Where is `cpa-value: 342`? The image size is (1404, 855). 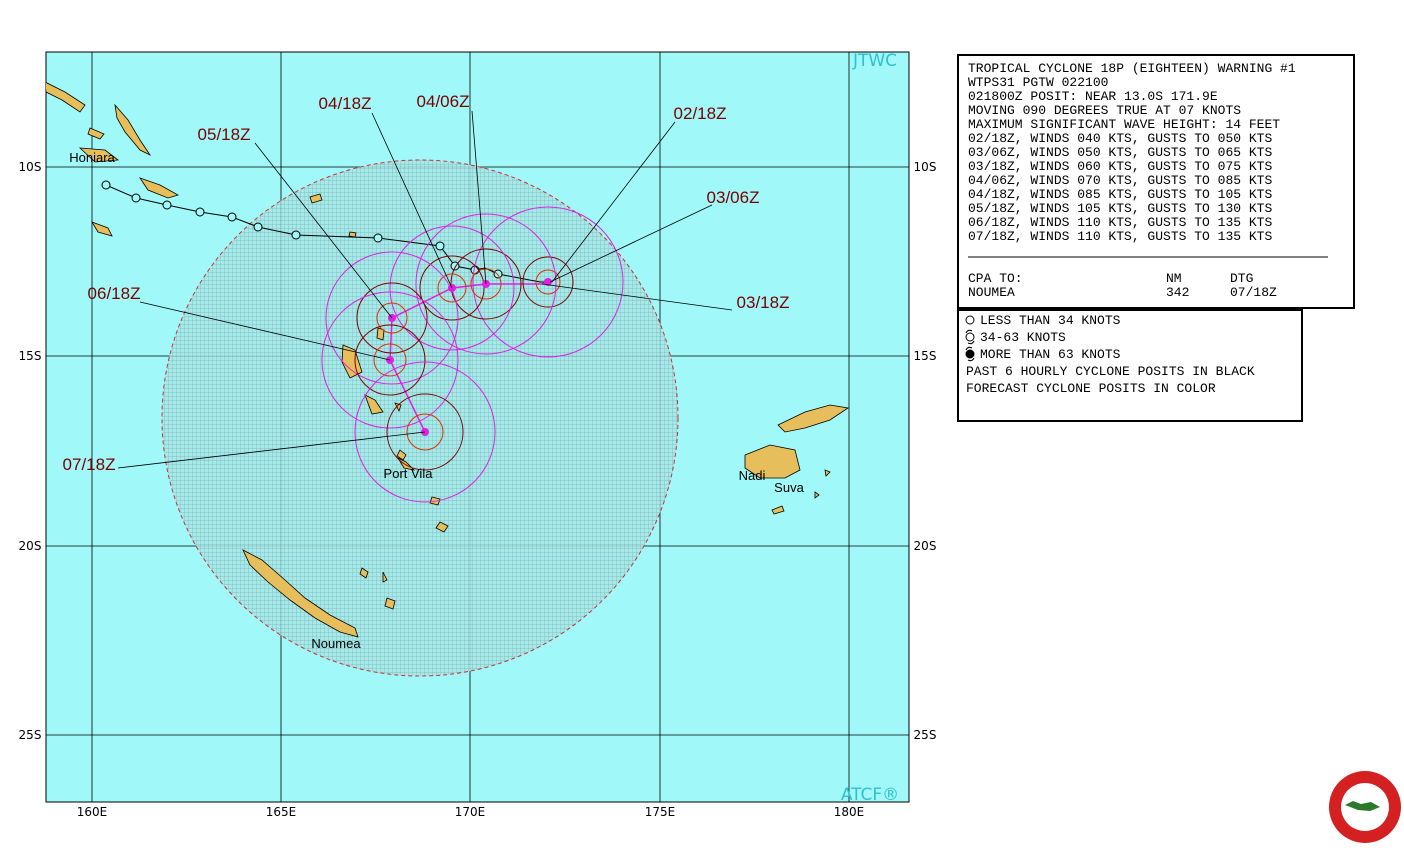
cpa-value: 342 is located at coordinates (1177, 292).